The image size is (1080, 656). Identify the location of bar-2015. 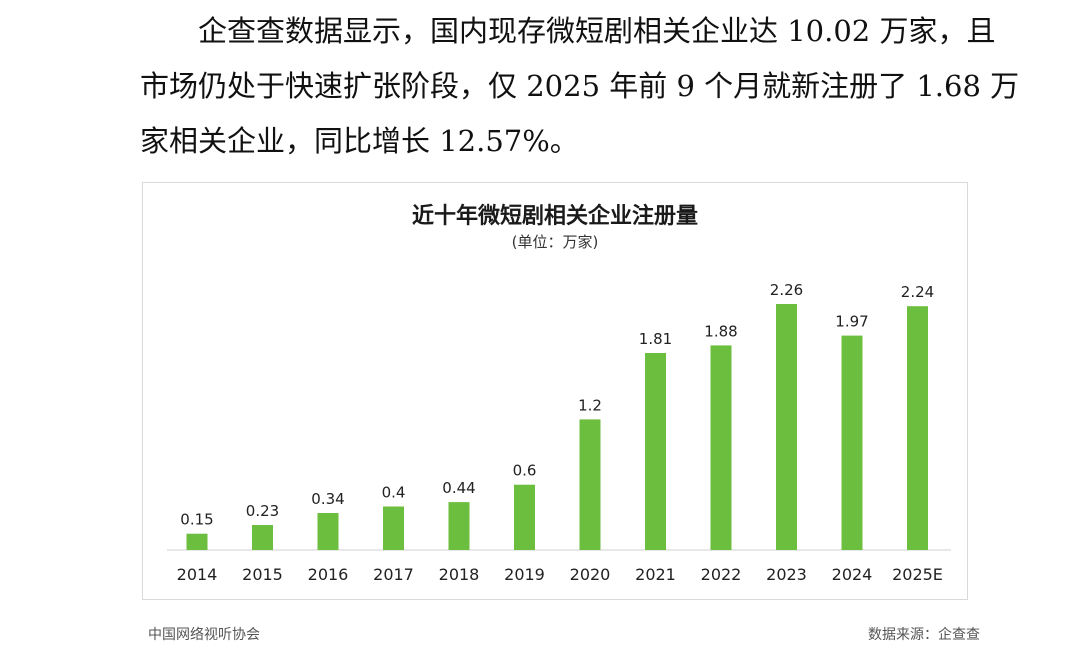
(262, 537).